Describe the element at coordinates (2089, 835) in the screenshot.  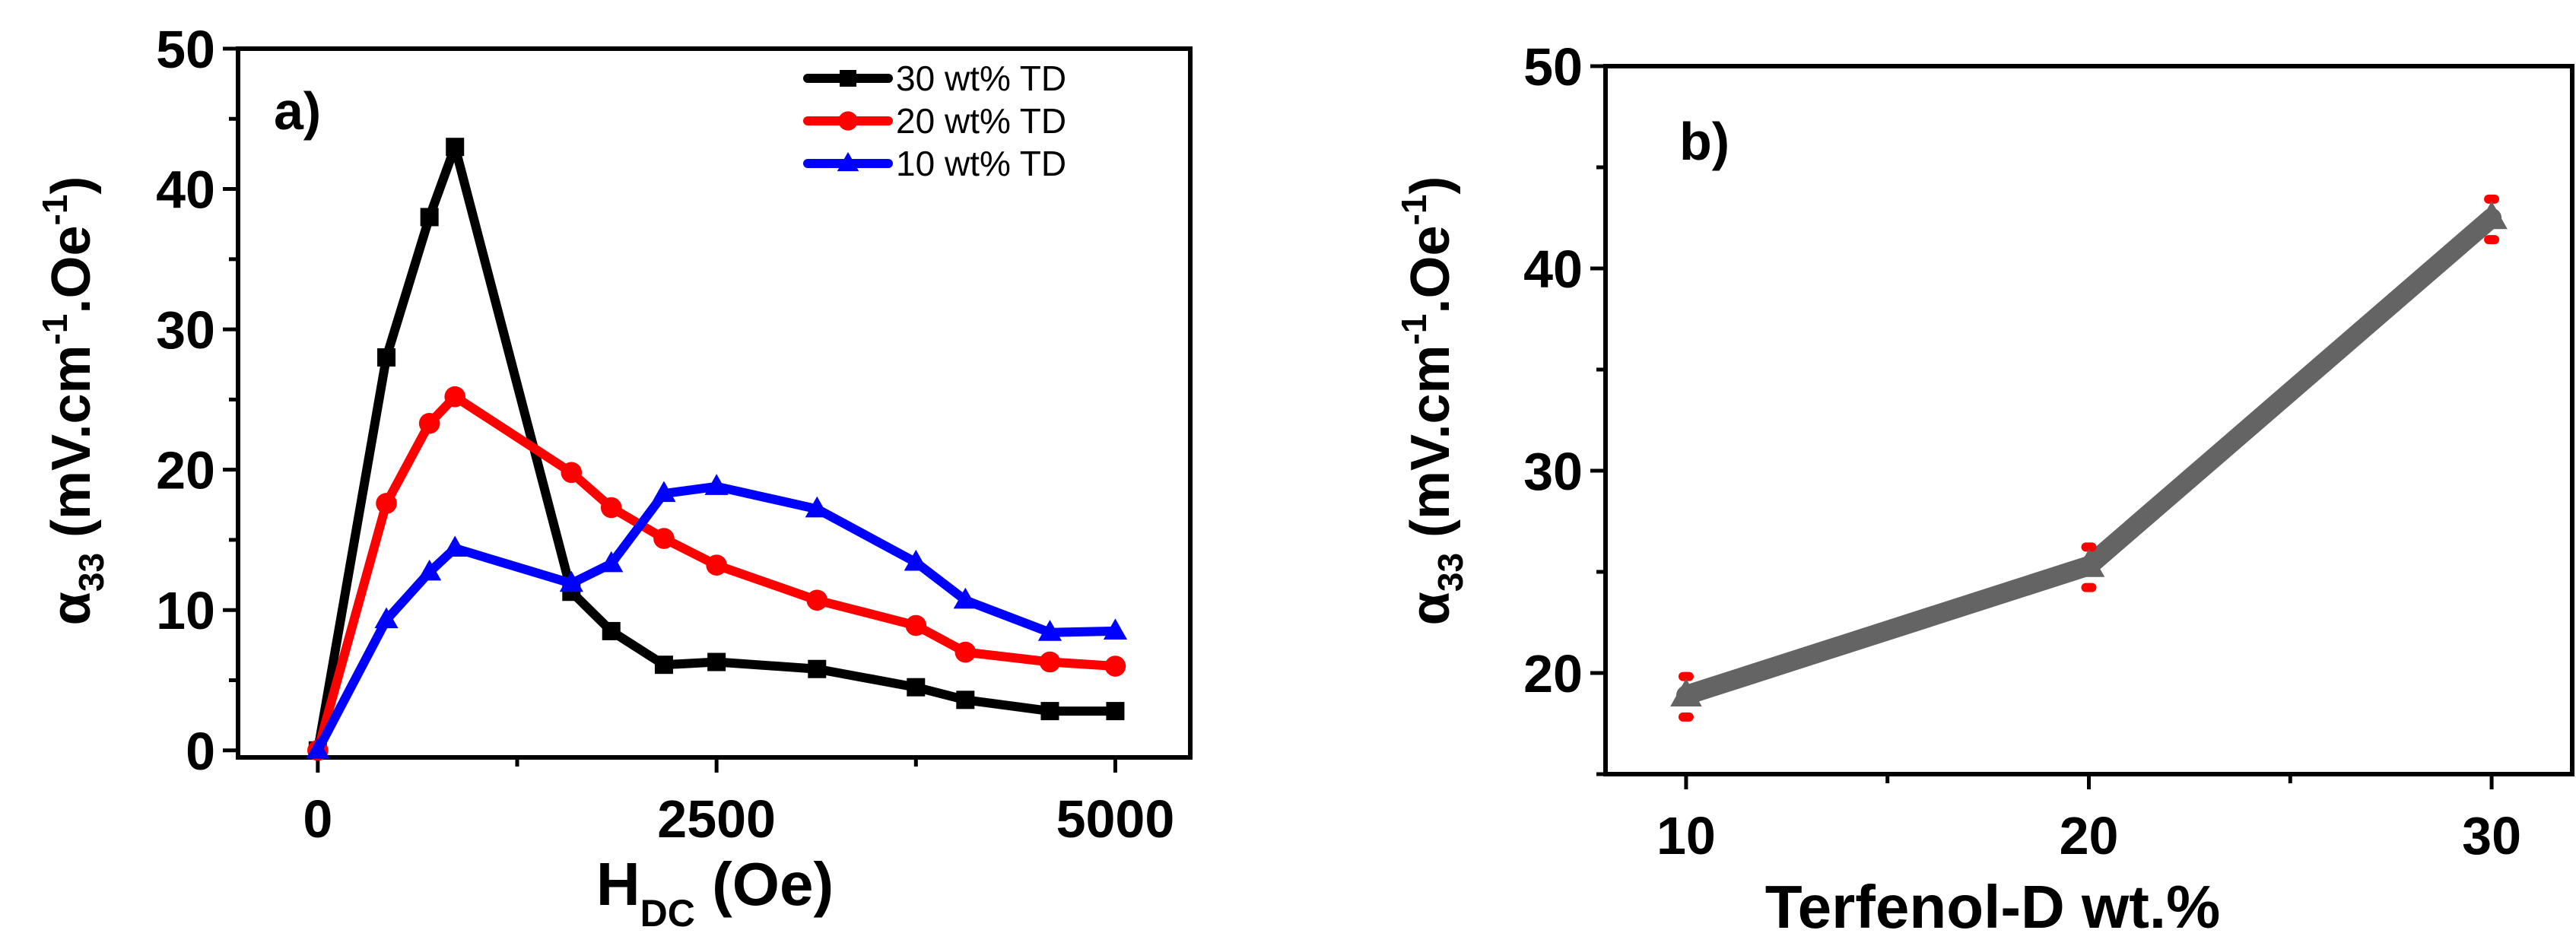
I see `x-tick-label: 20` at that location.